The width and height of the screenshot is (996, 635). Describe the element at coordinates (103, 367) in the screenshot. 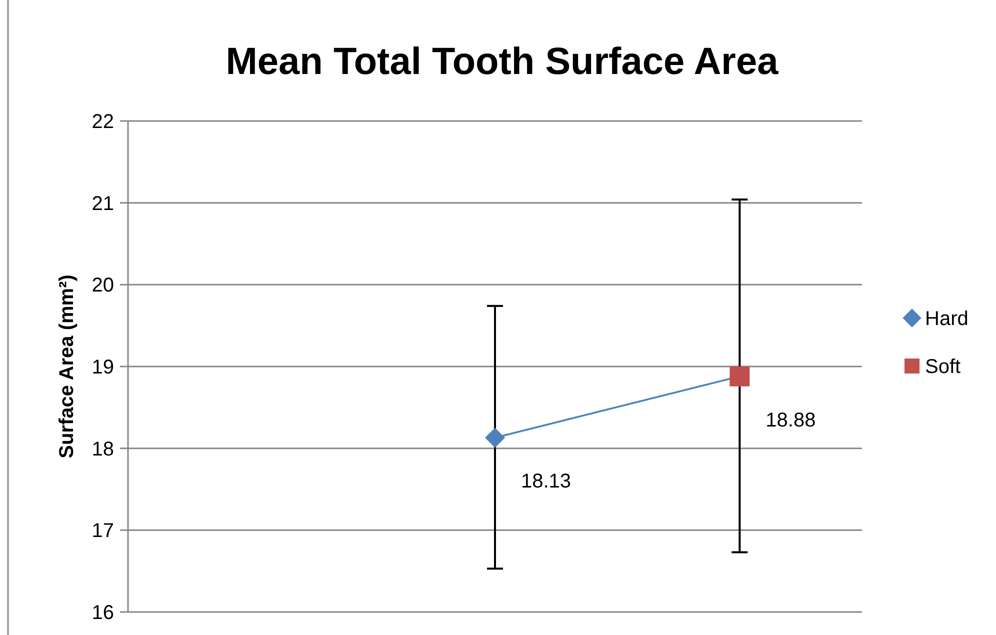

I see `y-tick-label: 19` at that location.